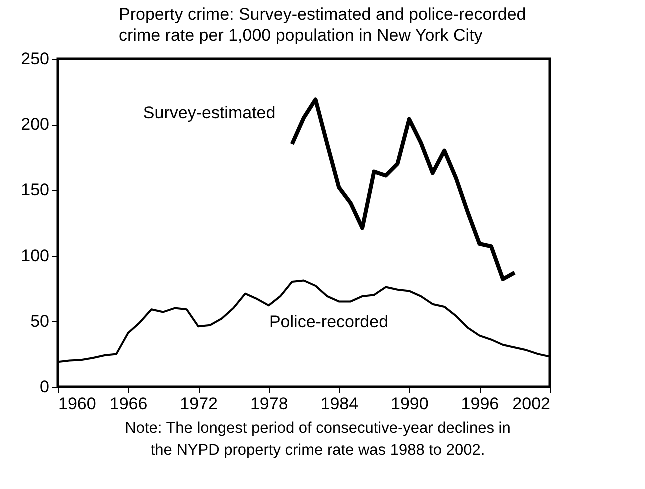  I want to click on y-tick-label: 150, so click(35, 190).